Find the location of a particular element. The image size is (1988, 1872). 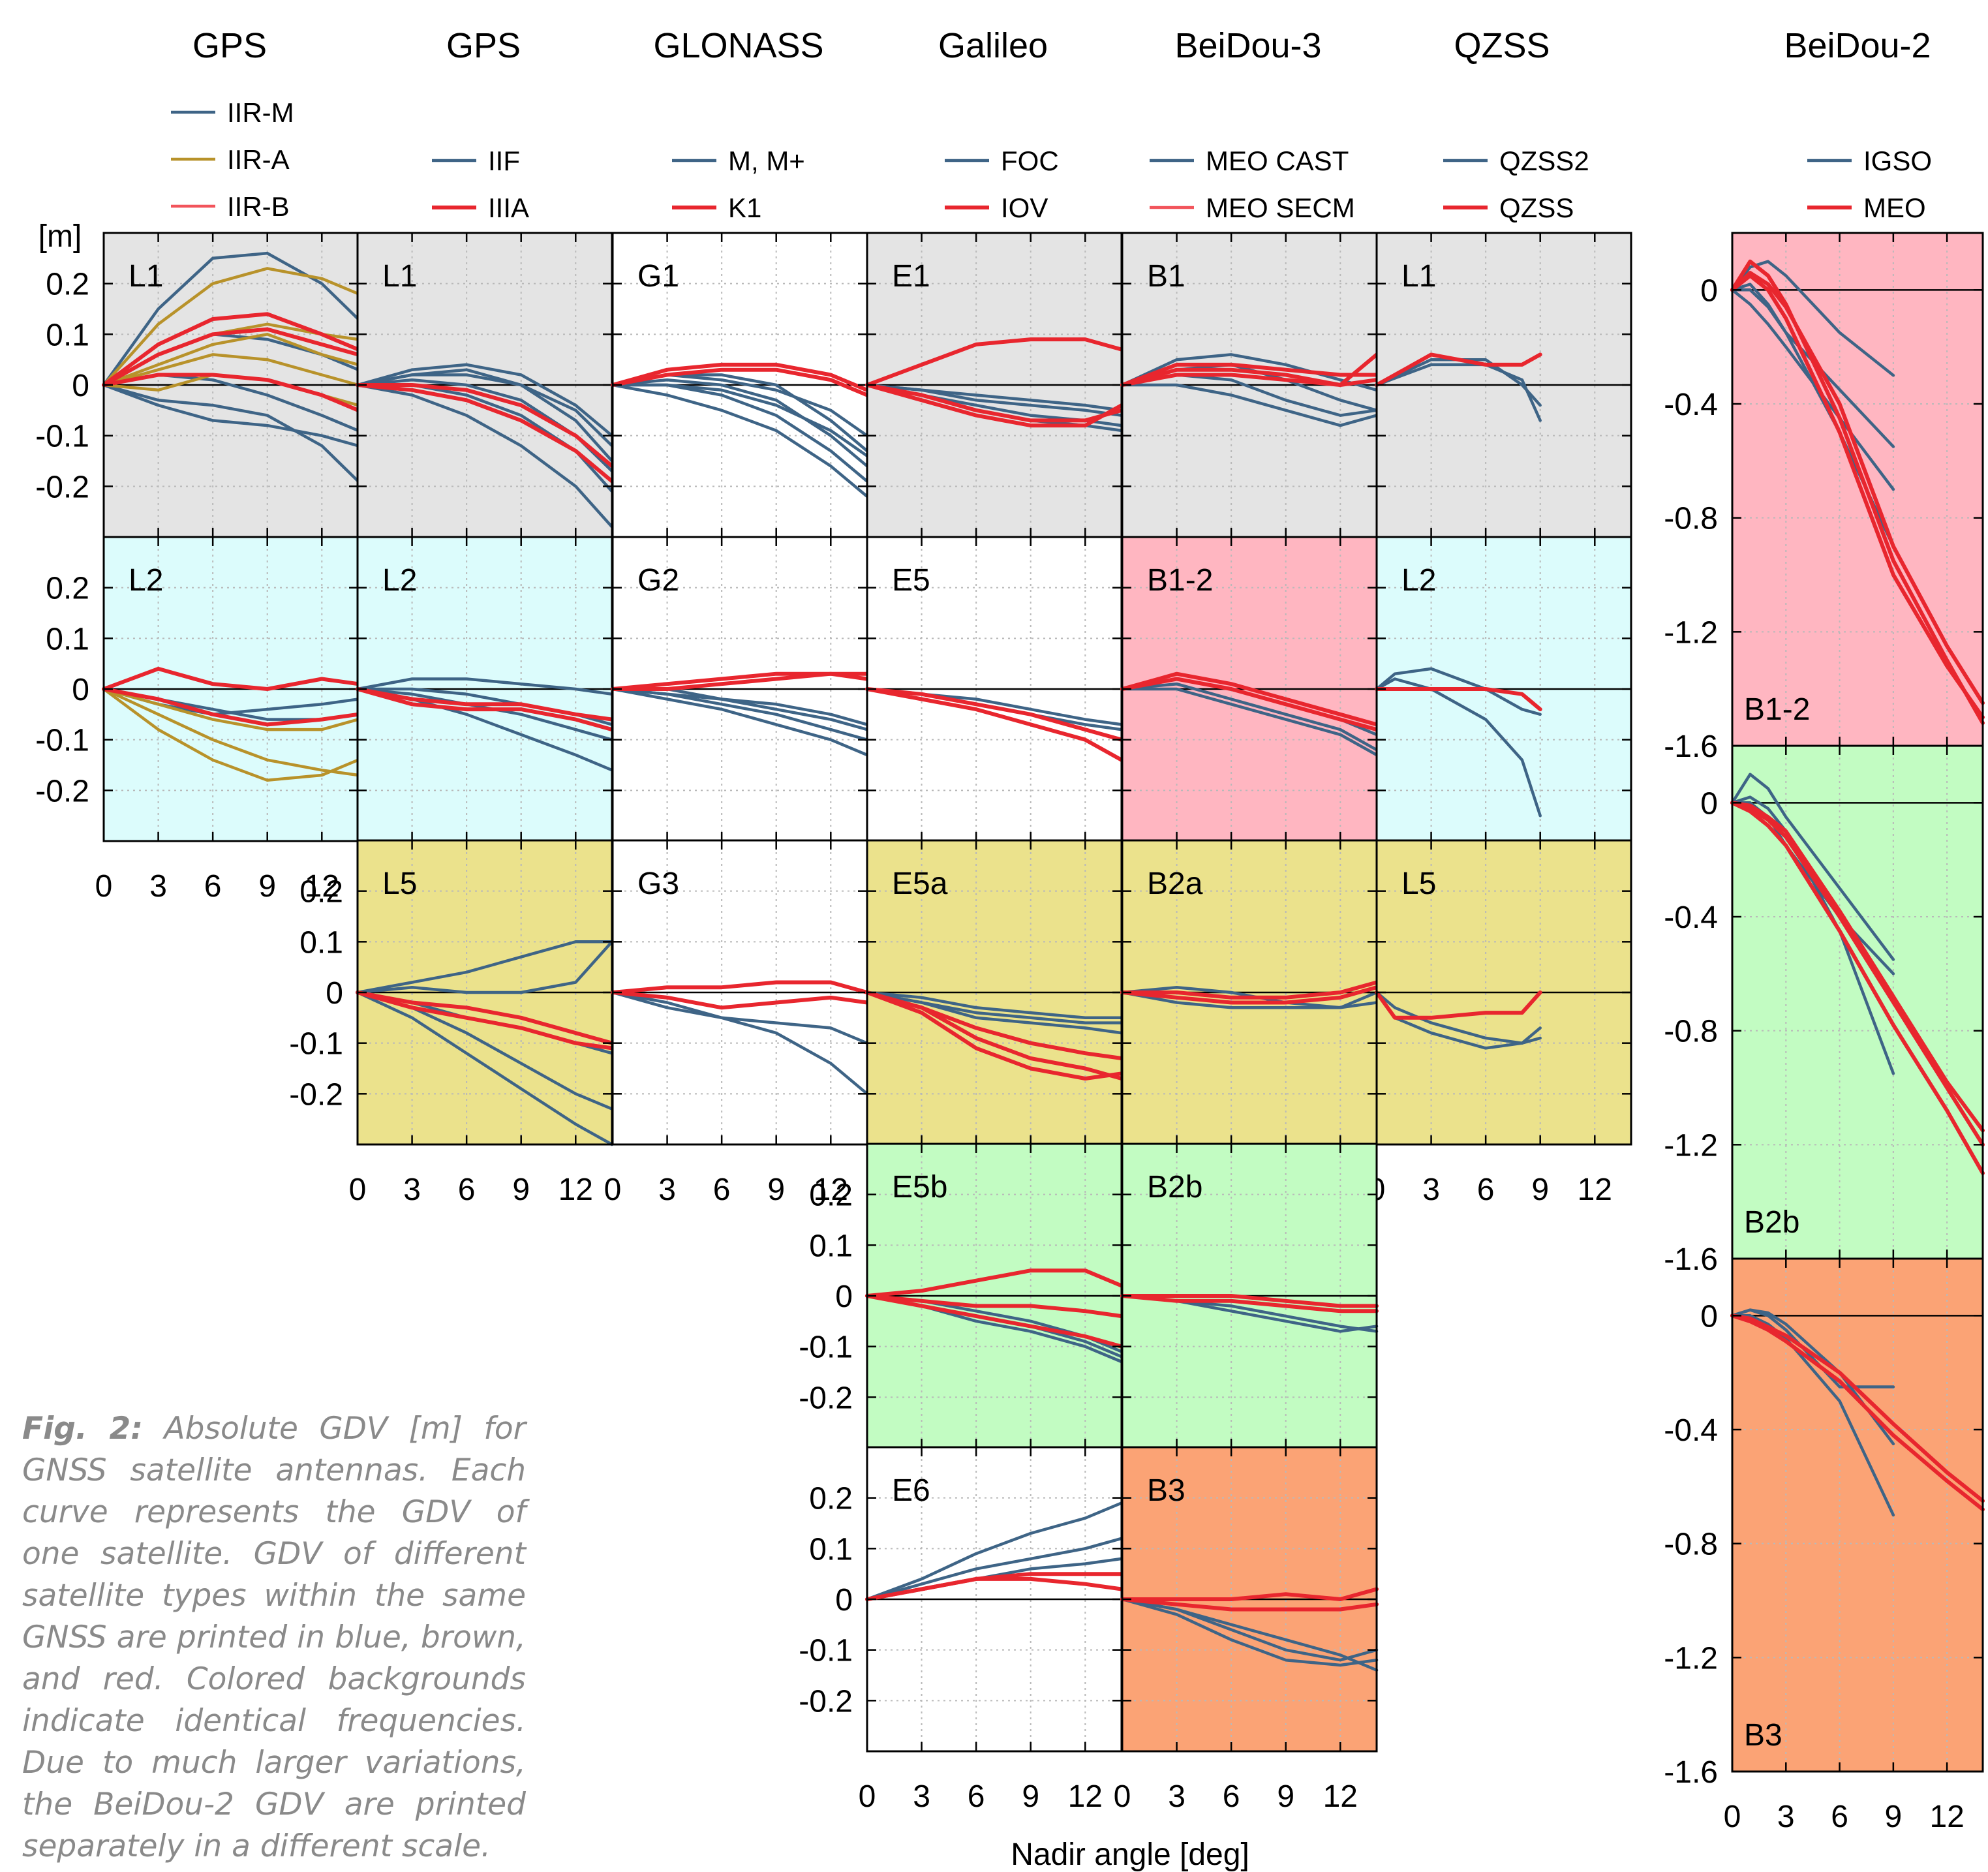

caption-label: Fig. 2: is located at coordinates (83, 1429).